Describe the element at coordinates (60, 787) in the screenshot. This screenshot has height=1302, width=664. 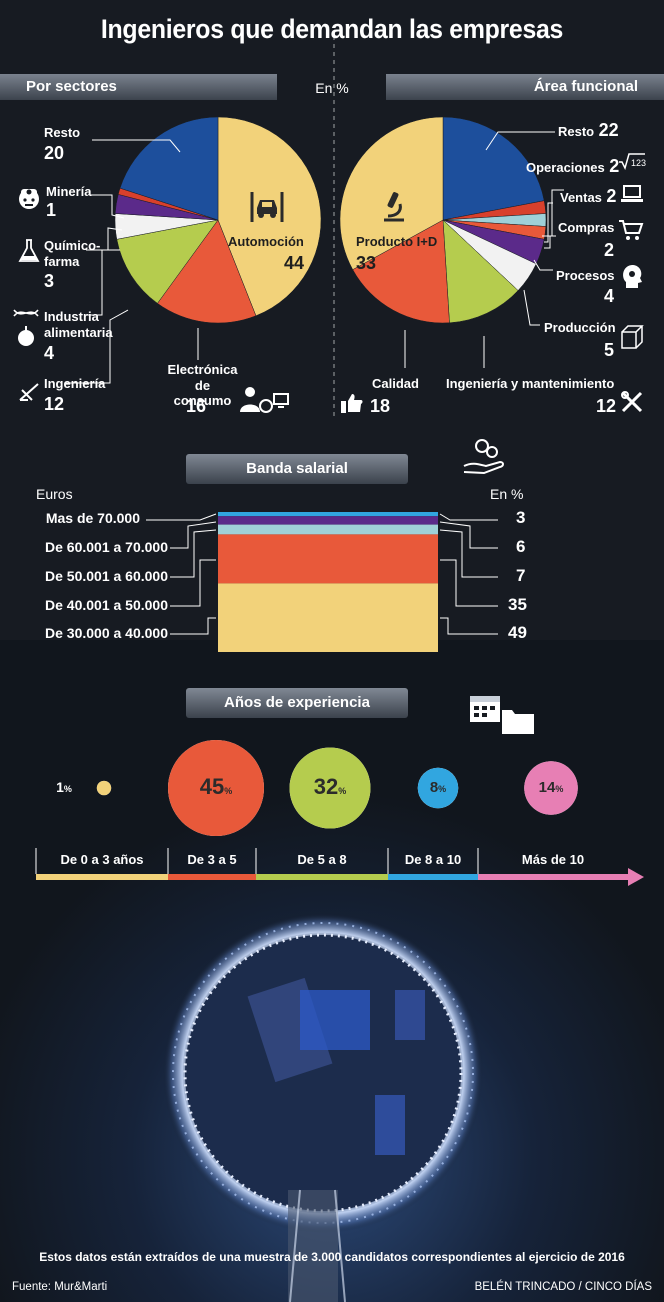
I see `experience-value-number: 1` at that location.